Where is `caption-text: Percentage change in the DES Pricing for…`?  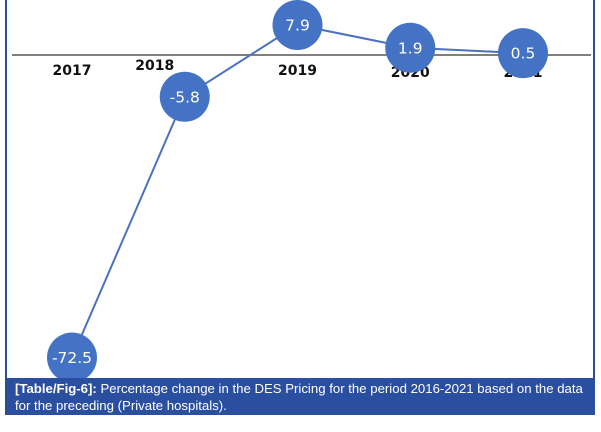
caption-text: Percentage change in the DES Pricing for… is located at coordinates (299, 397).